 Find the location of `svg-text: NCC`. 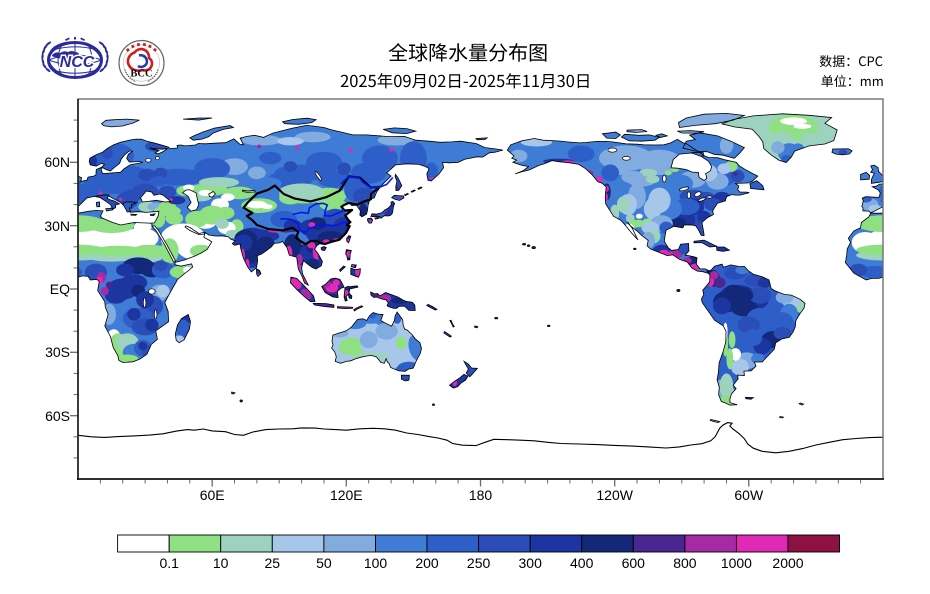

svg-text: NCC is located at coordinates (77, 62).